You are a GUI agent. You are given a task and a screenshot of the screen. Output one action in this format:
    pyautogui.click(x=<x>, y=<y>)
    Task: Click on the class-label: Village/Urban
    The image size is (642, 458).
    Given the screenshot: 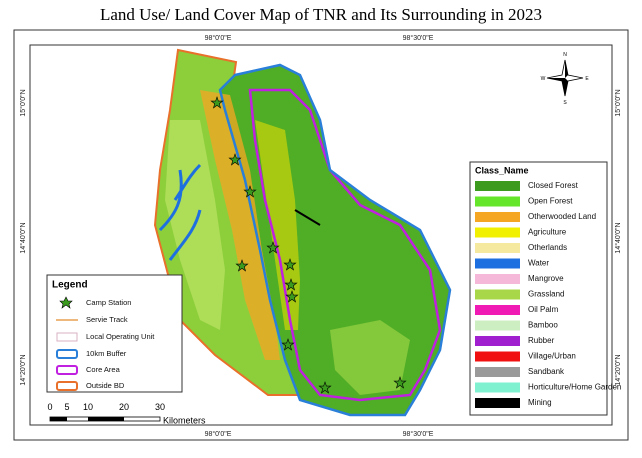 What is the action you would take?
    pyautogui.click(x=552, y=356)
    